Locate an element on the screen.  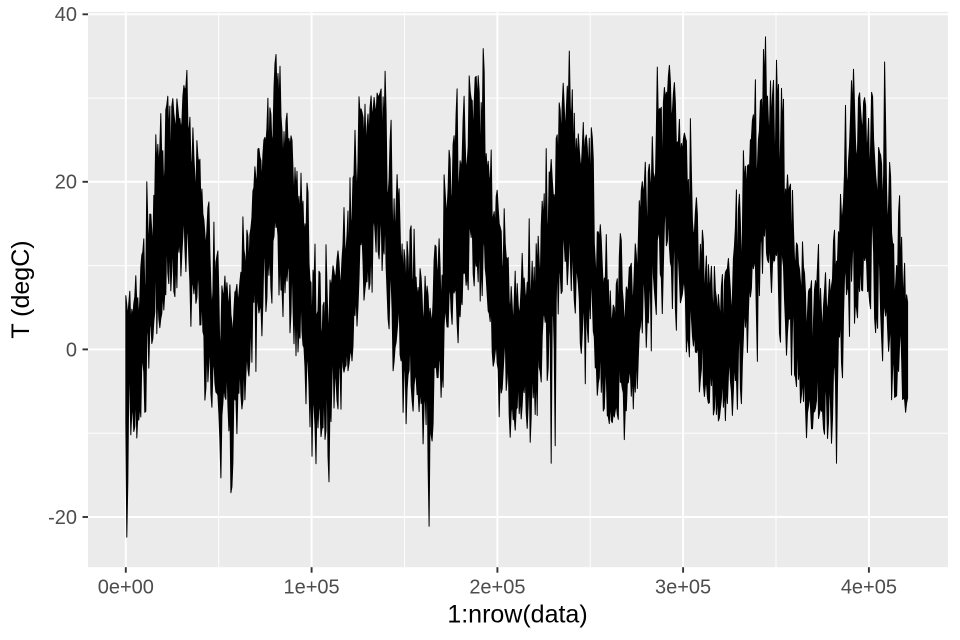
svg-text: 3e+05 is located at coordinates (683, 587).